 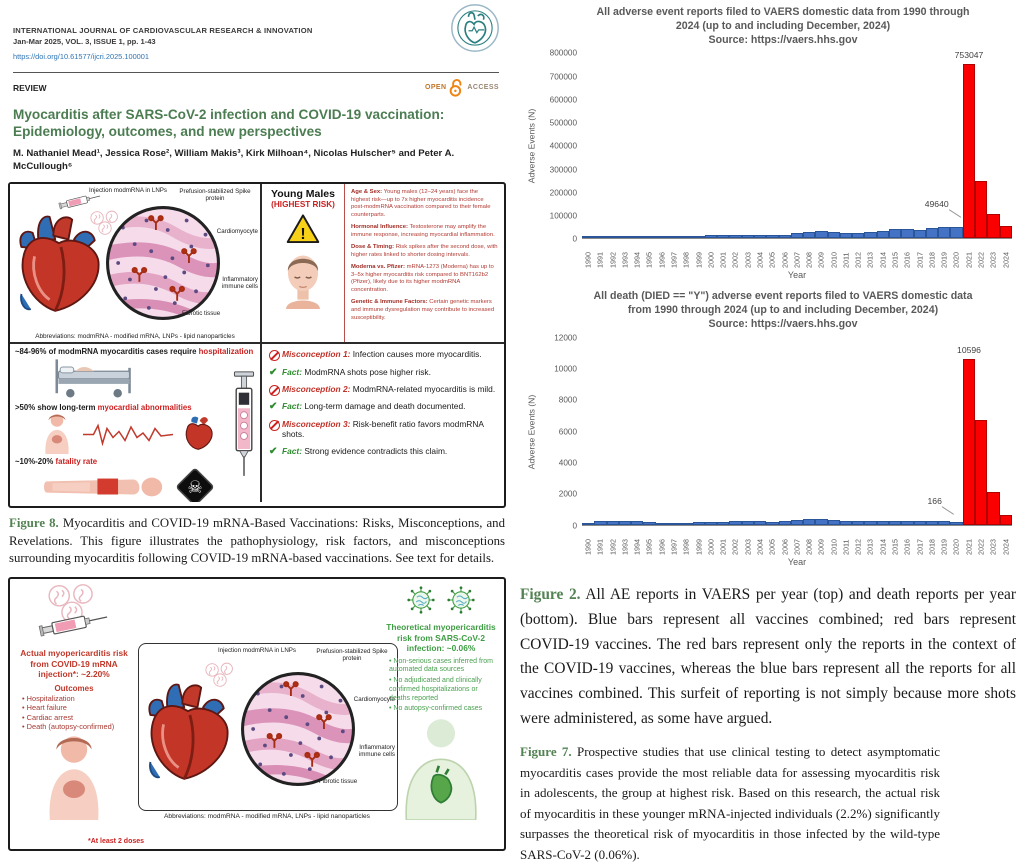 I want to click on x-axis-tick: 2011, so click(x=846, y=547).